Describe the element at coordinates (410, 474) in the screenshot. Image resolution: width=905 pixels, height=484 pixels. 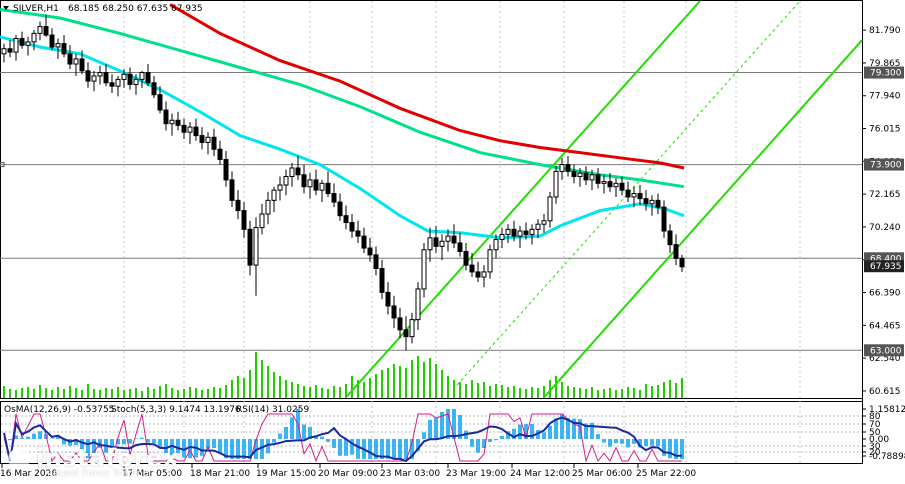
I see `time-tick-label: 23 Mar 03:00` at that location.